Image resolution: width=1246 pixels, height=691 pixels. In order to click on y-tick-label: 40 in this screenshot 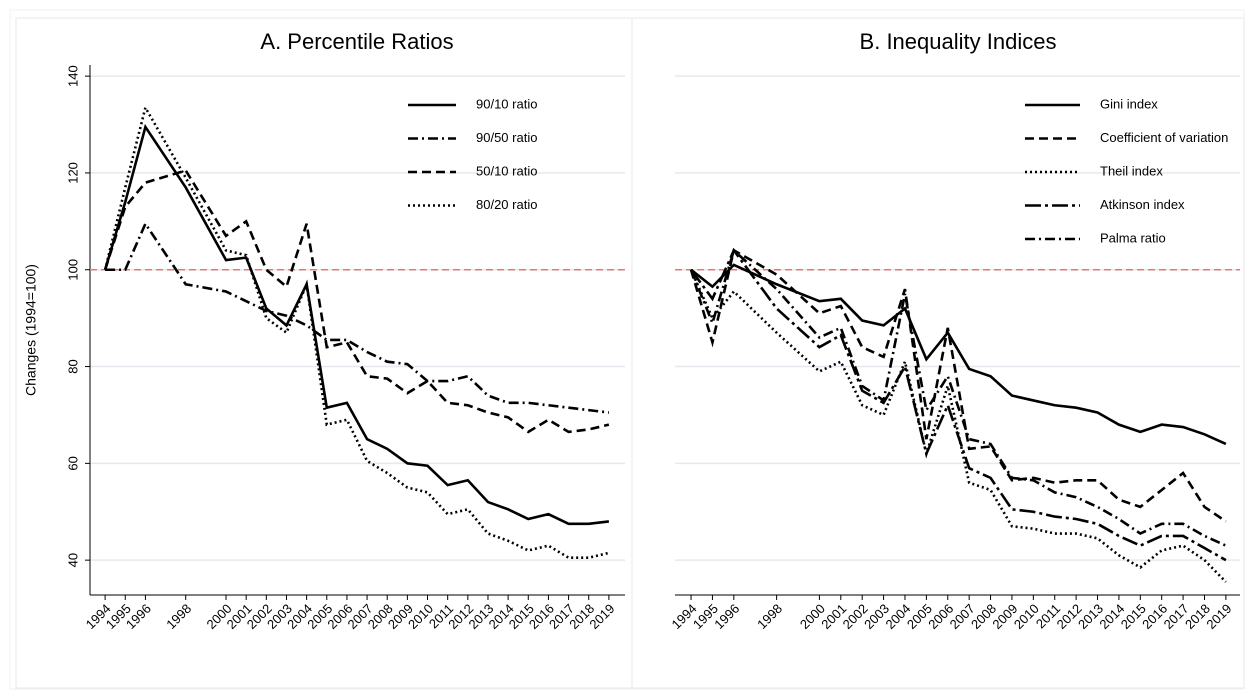, I will do `click(72, 560)`.